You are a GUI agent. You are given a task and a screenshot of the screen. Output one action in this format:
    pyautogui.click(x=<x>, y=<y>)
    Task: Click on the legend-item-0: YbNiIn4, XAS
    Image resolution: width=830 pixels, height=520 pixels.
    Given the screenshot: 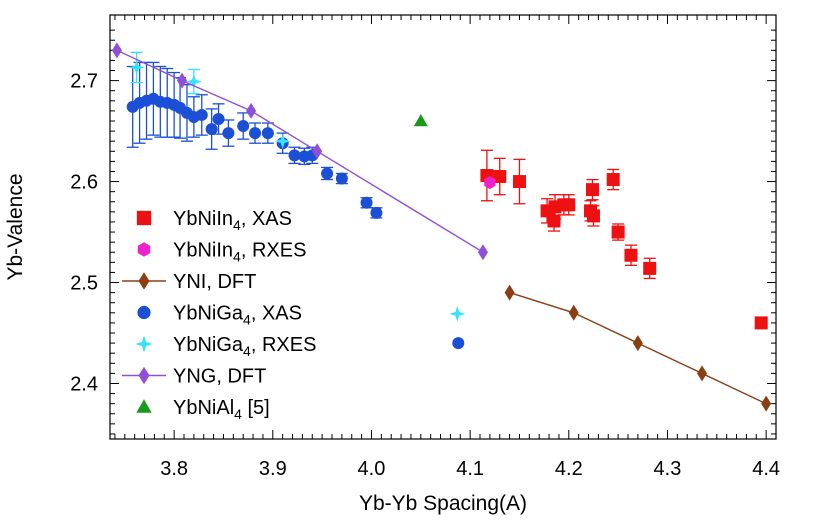 What is the action you would take?
    pyautogui.click(x=214, y=220)
    